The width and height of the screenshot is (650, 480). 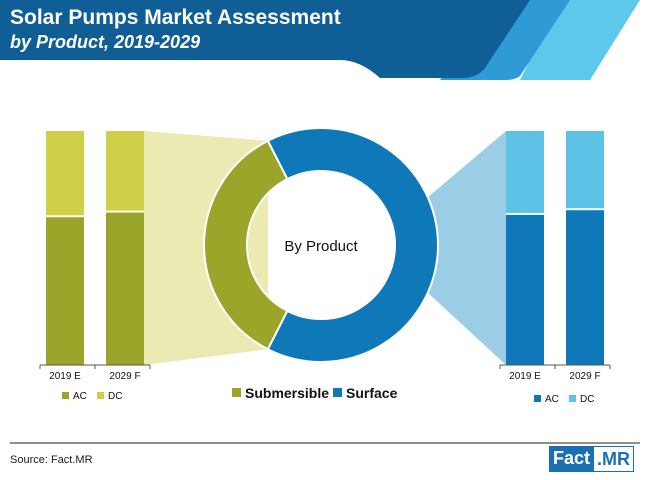 I want to click on surface-tick-label-0: 2019 E, so click(x=525, y=376).